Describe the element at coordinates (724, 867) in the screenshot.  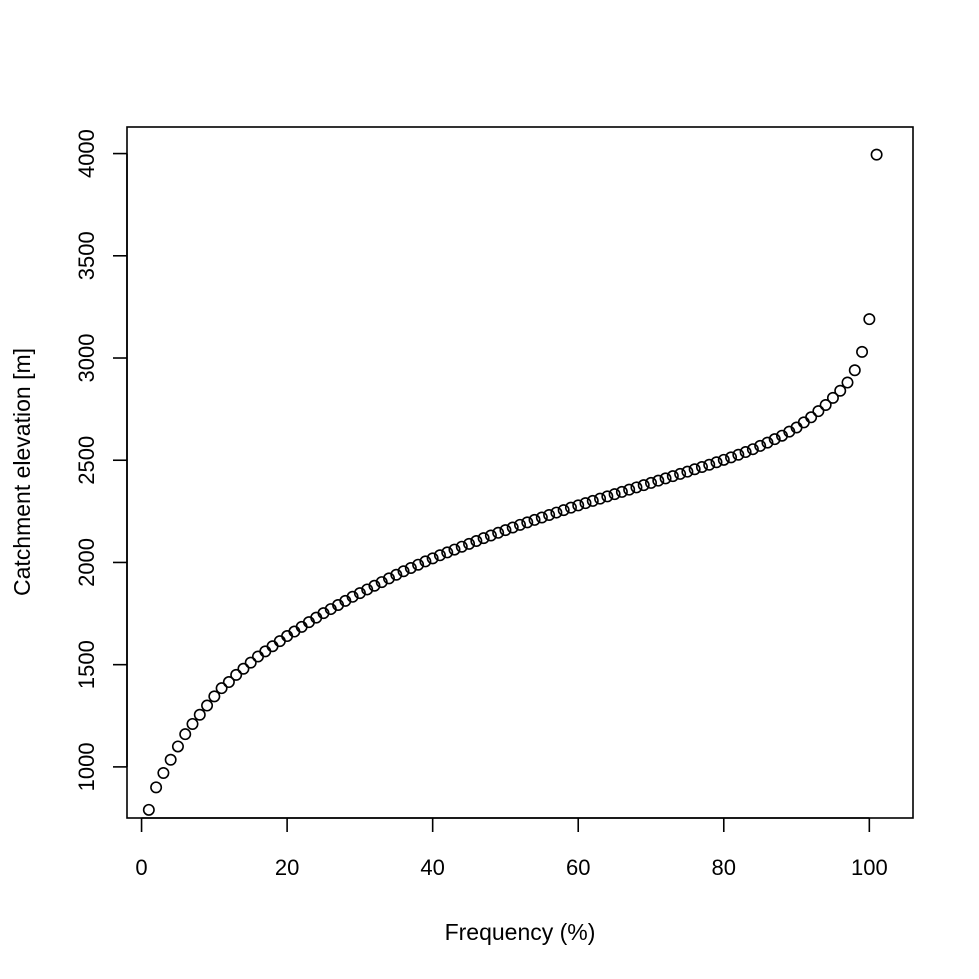
I see `x-tick-label: 80` at that location.